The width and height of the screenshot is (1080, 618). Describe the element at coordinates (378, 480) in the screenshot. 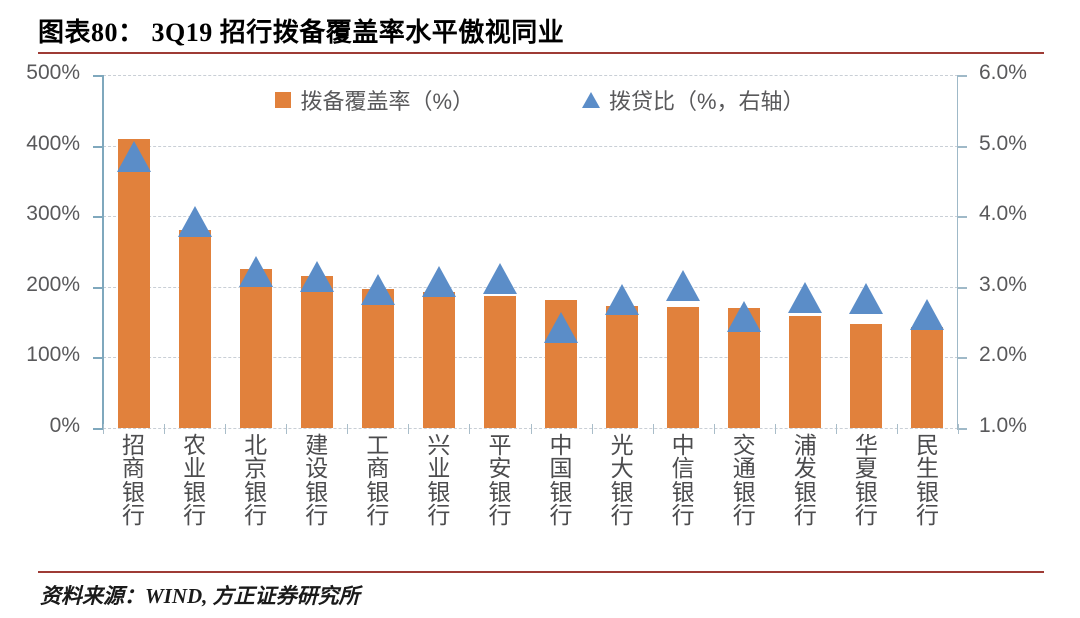

I see `x-axis-label: 工商银行` at that location.